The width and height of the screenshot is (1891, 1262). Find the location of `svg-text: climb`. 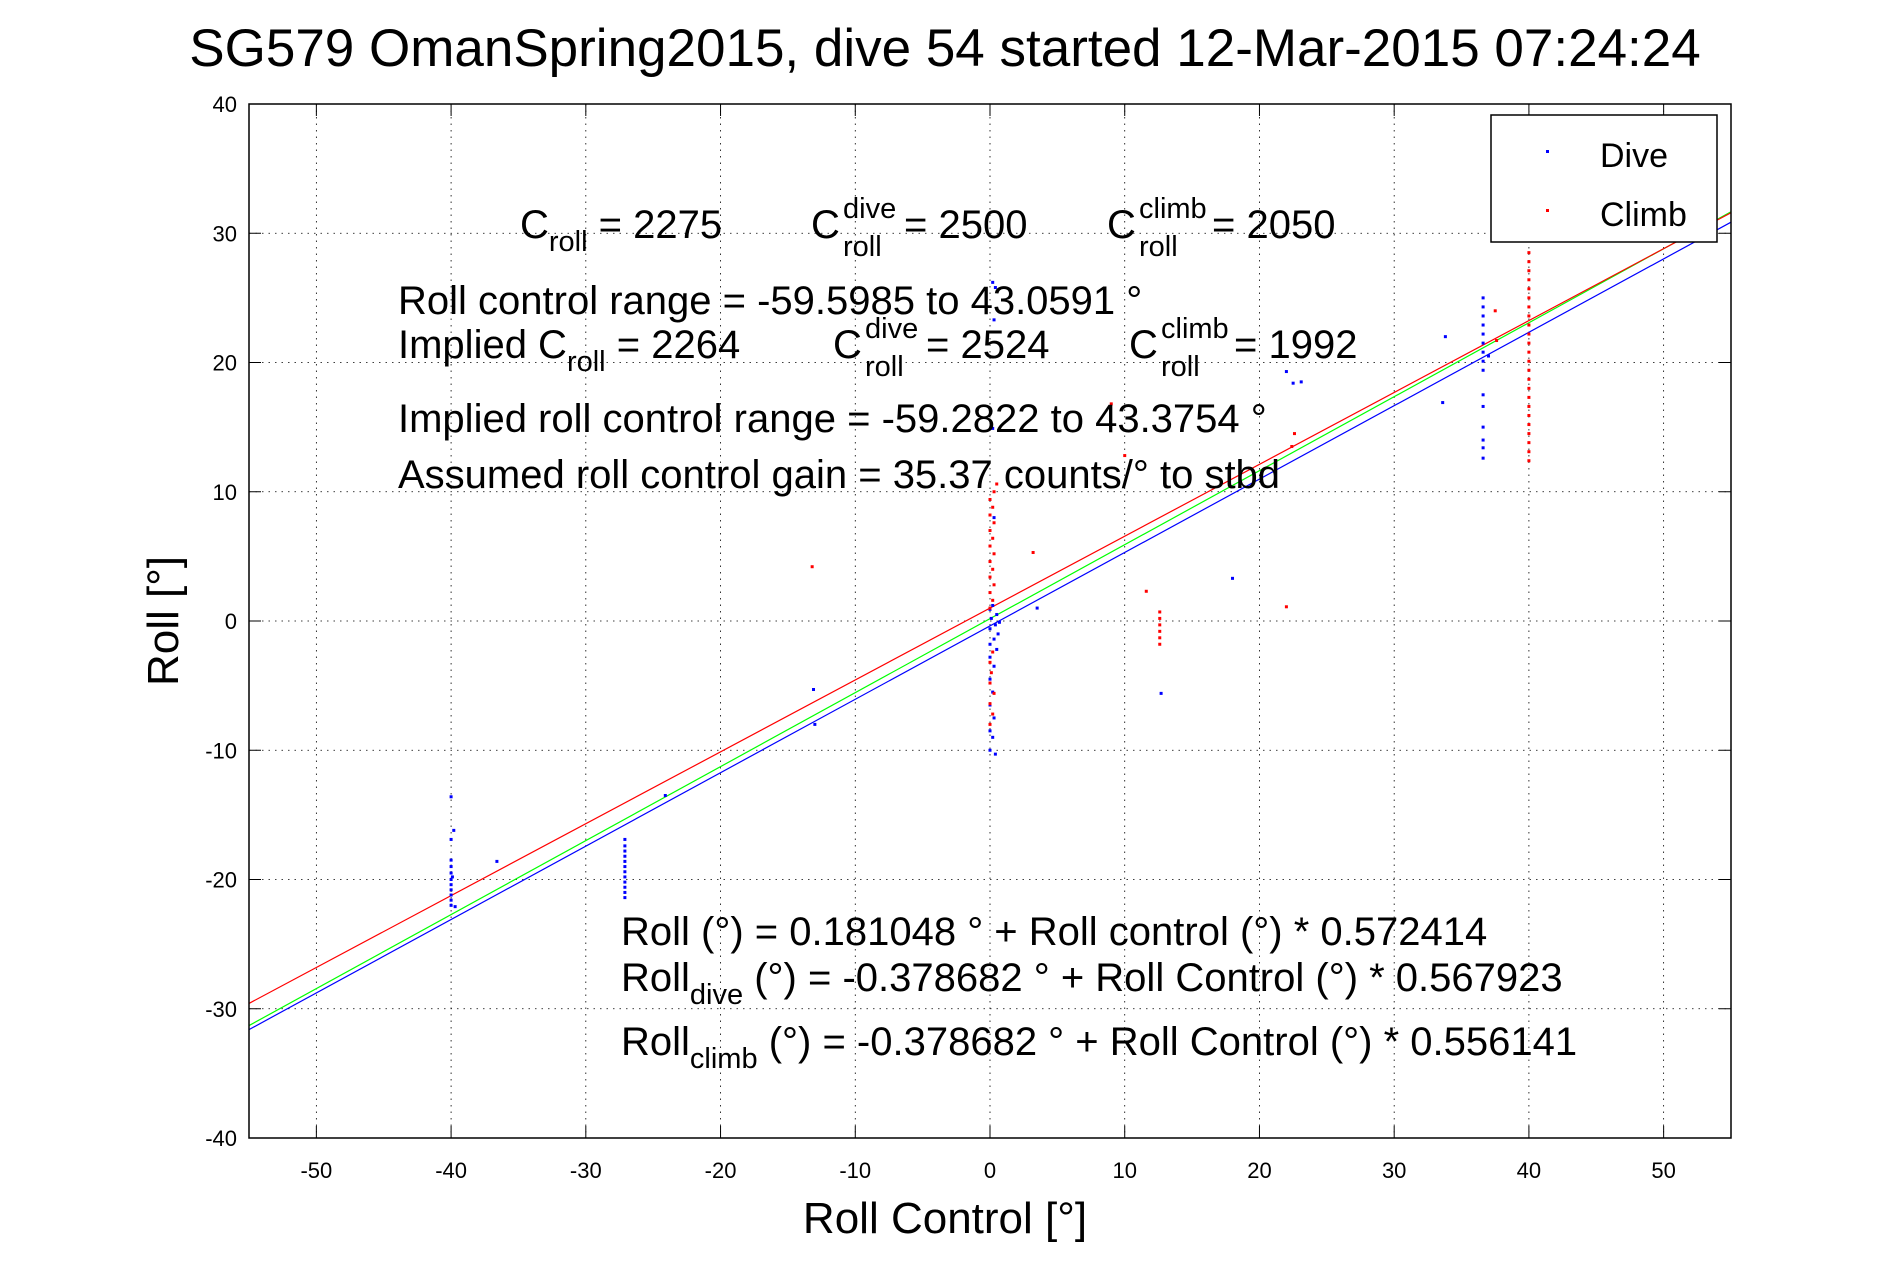

svg-text: climb is located at coordinates (1195, 329).